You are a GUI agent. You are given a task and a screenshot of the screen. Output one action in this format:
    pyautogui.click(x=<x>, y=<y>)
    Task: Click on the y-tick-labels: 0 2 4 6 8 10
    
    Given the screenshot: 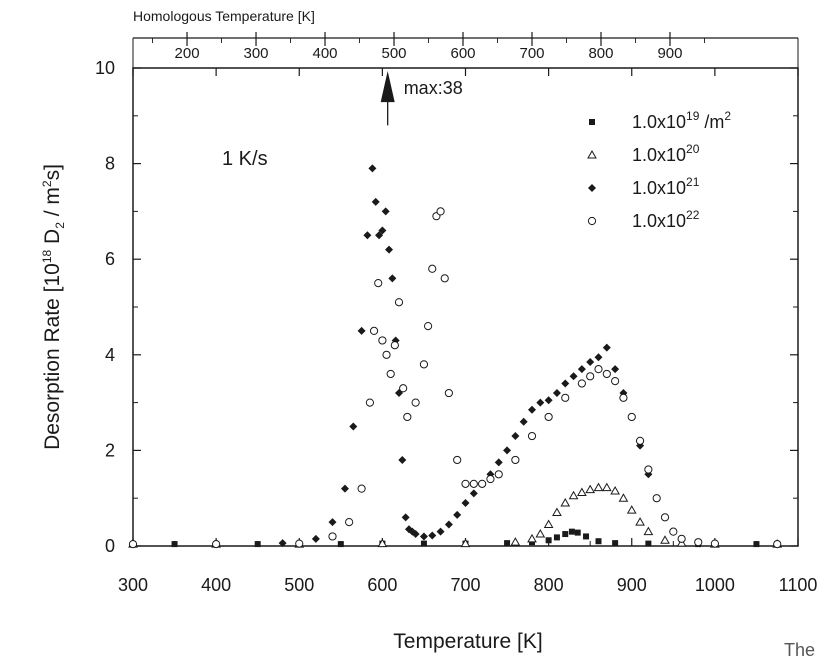 What is the action you would take?
    pyautogui.click(x=105, y=307)
    